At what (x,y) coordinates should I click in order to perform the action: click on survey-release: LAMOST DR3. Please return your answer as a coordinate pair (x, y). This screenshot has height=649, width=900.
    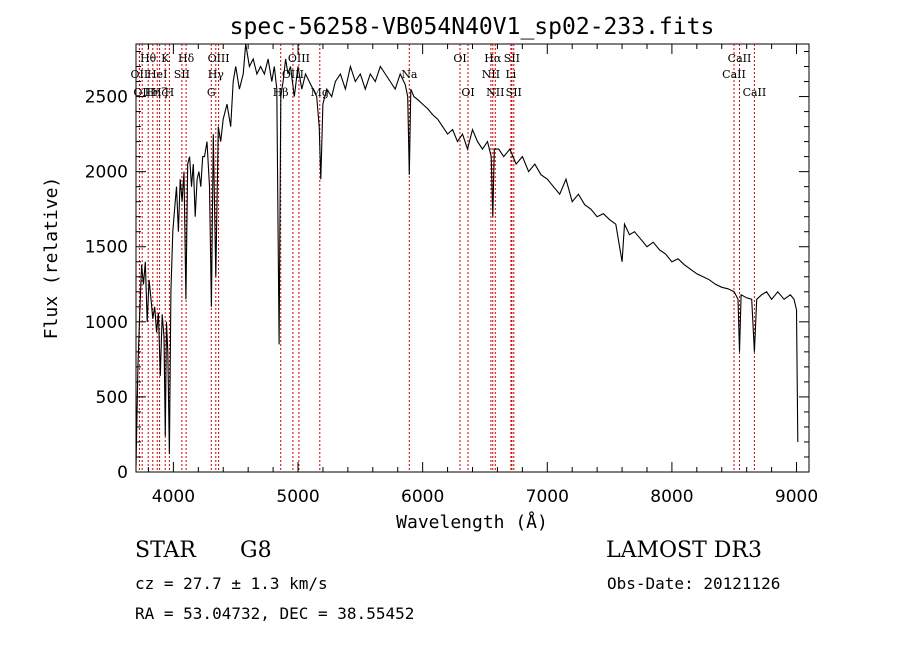
    Looking at the image, I should click on (684, 550).